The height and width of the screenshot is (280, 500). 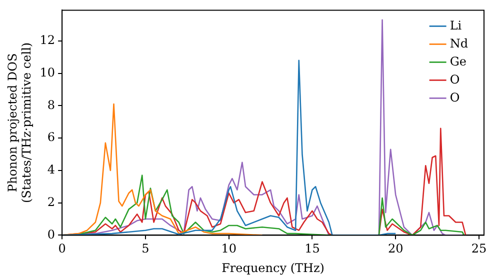 What do you see at coordinates (51, 169) in the screenshot?
I see `y-tick-label: 4` at bounding box center [51, 169].